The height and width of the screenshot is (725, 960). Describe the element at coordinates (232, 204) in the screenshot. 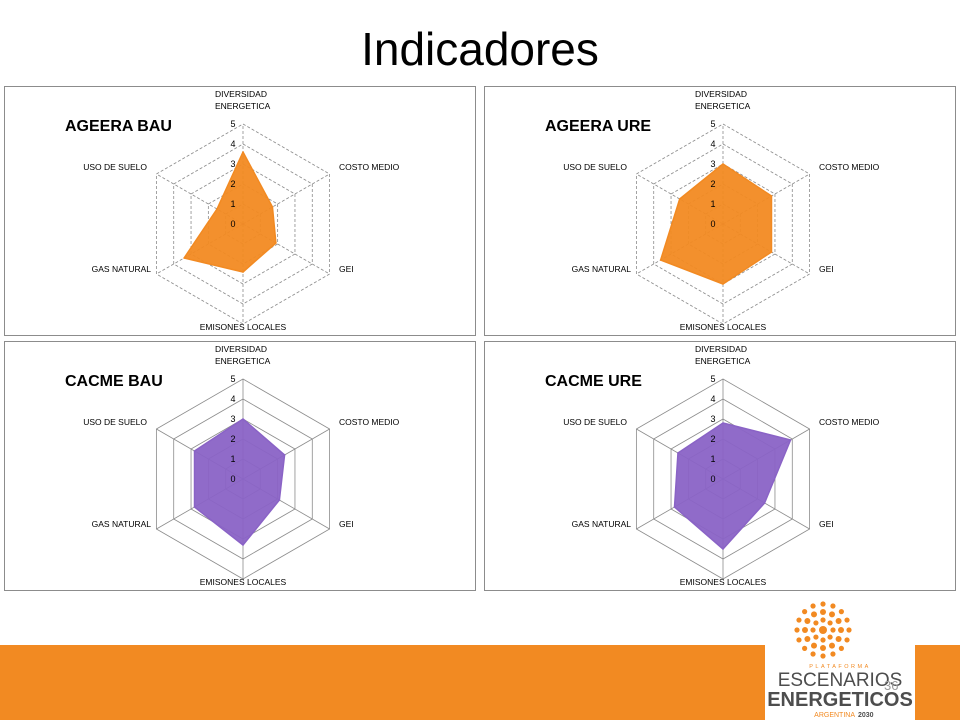

I see `tick-label: 1` at that location.